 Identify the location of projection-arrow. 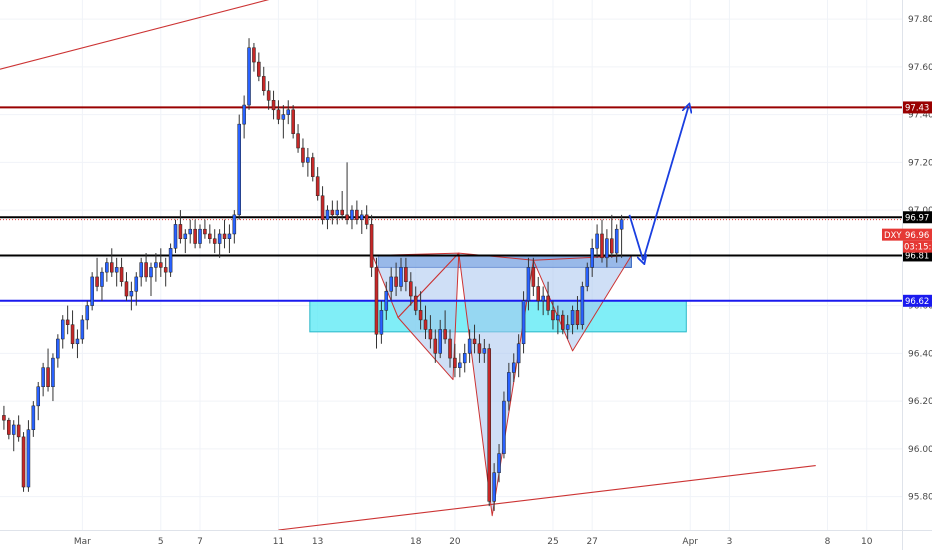
(658, 184).